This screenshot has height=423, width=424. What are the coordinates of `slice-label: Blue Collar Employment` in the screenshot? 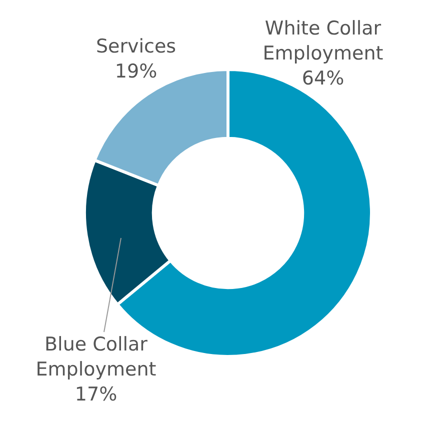 It's located at (96, 356).